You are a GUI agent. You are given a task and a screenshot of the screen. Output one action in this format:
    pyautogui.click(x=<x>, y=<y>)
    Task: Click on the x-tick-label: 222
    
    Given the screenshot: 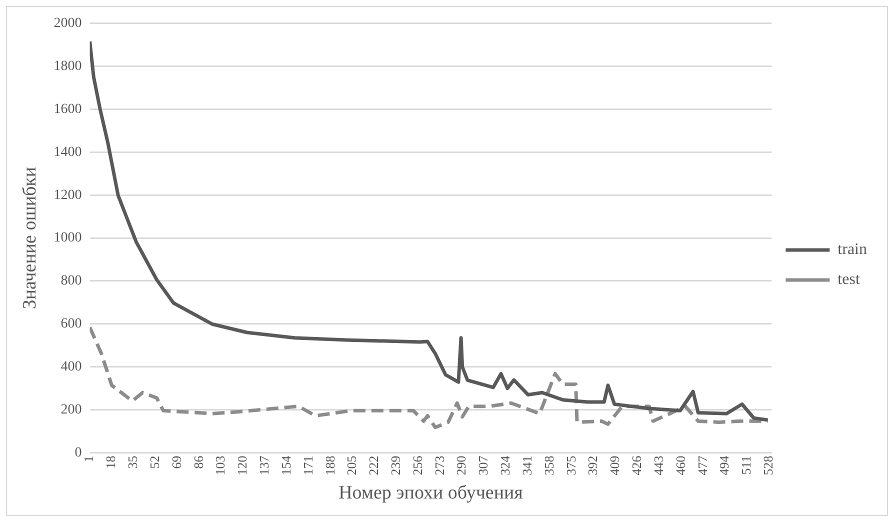 What is the action you would take?
    pyautogui.click(x=374, y=466)
    